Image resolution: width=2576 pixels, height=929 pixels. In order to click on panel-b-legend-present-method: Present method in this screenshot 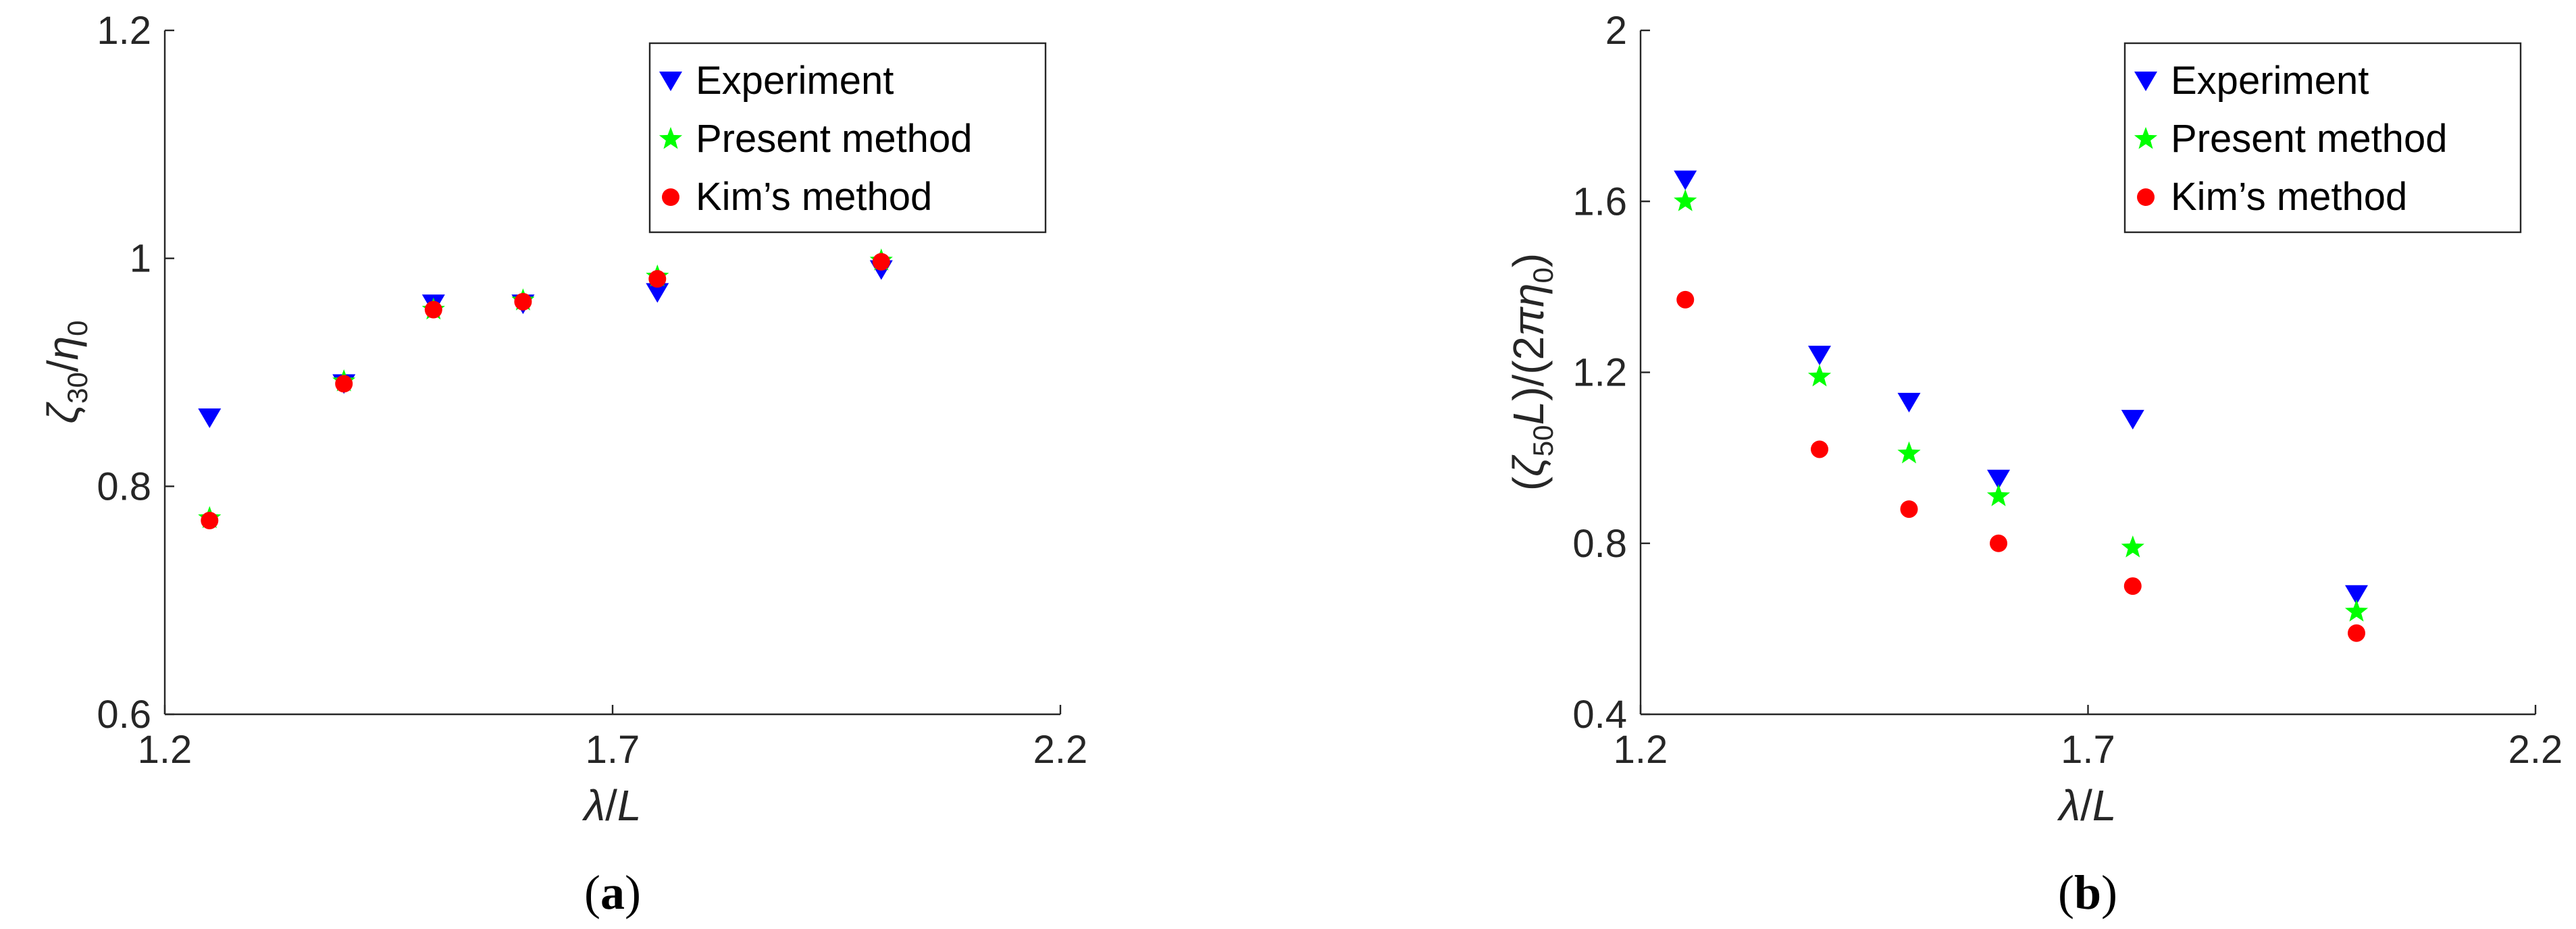, I will do `click(2309, 139)`.